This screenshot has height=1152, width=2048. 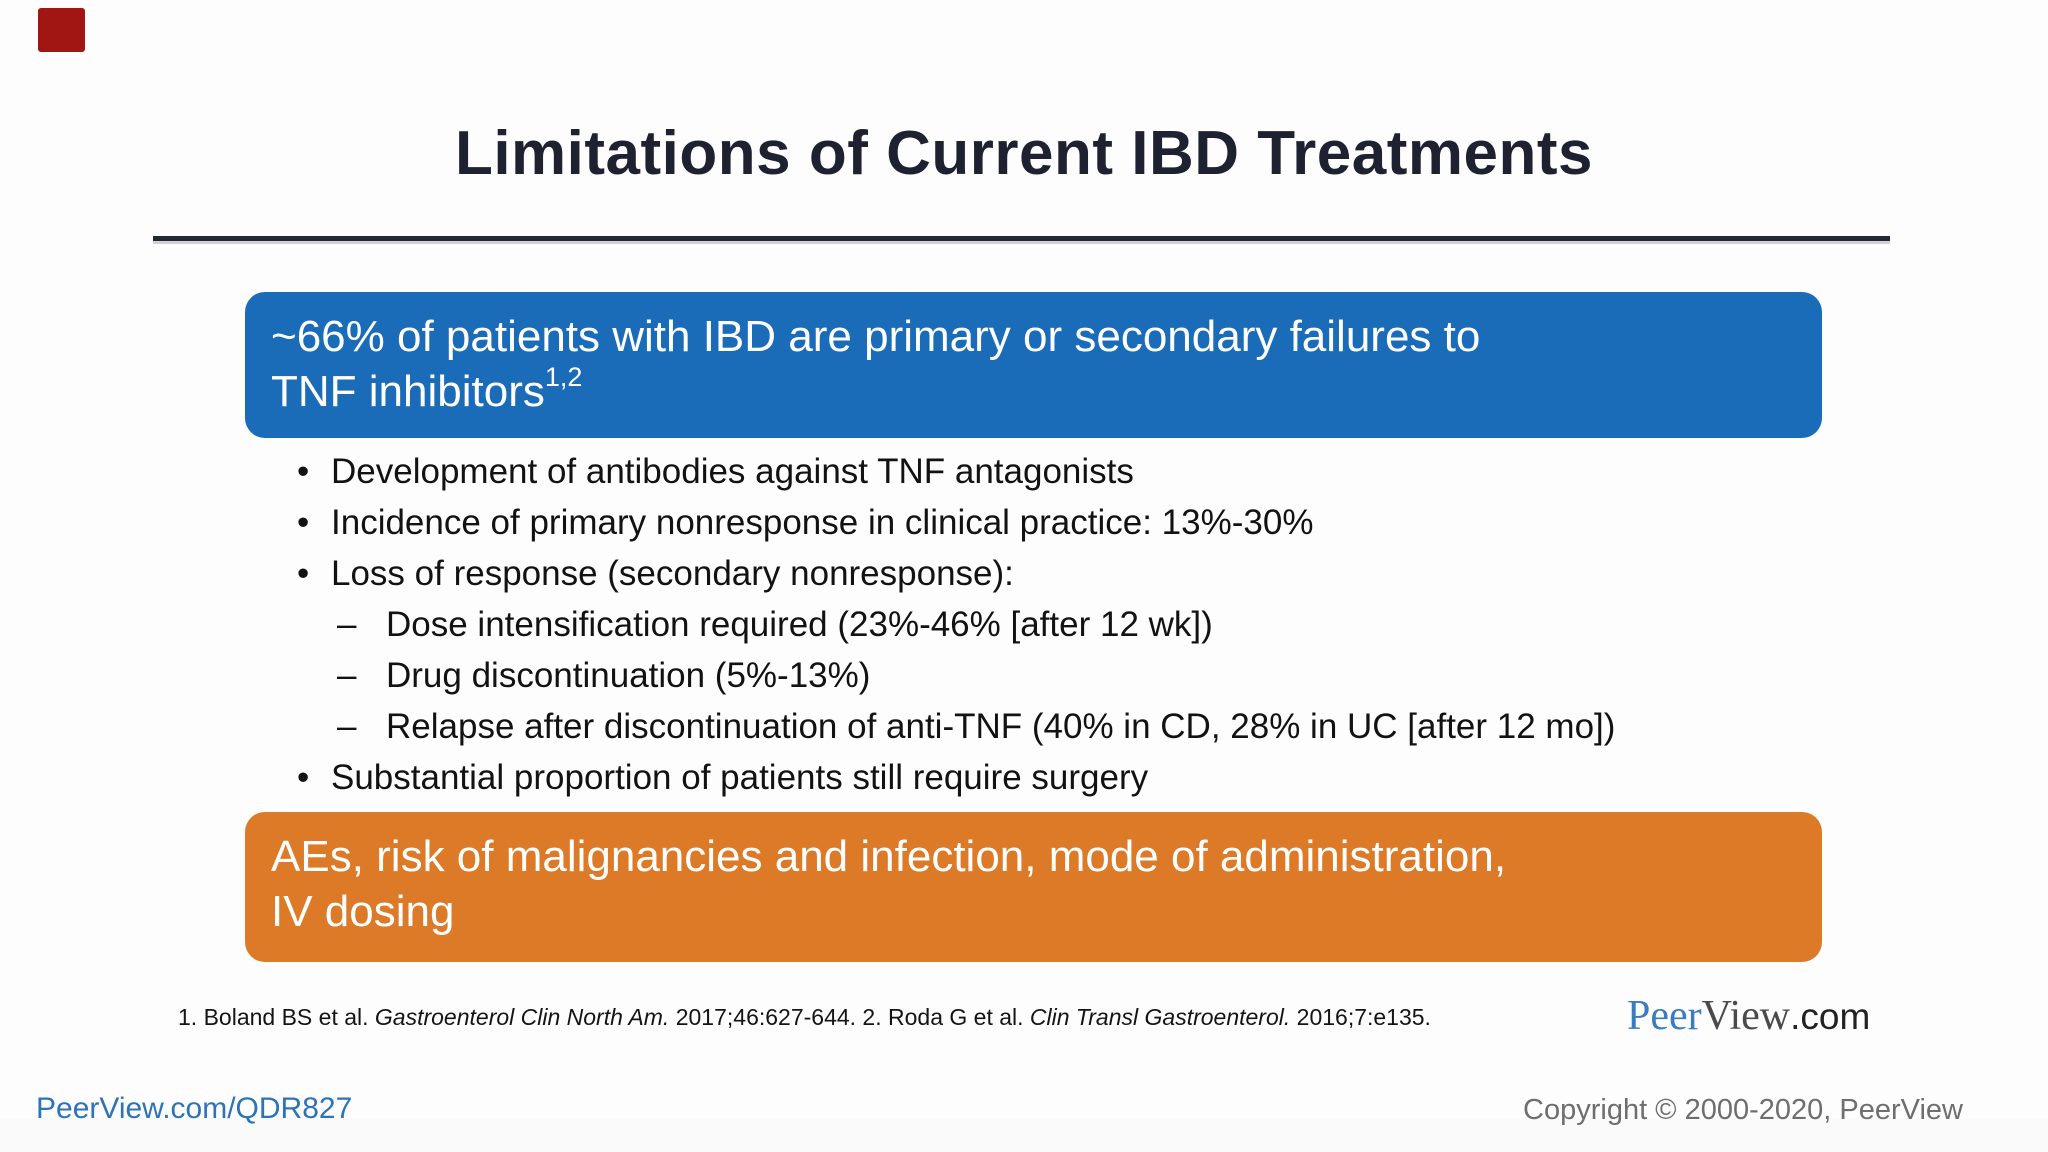 I want to click on footnote-segment: 2017;46:627-644. 2. Roda G et al., so click(x=849, y=1017).